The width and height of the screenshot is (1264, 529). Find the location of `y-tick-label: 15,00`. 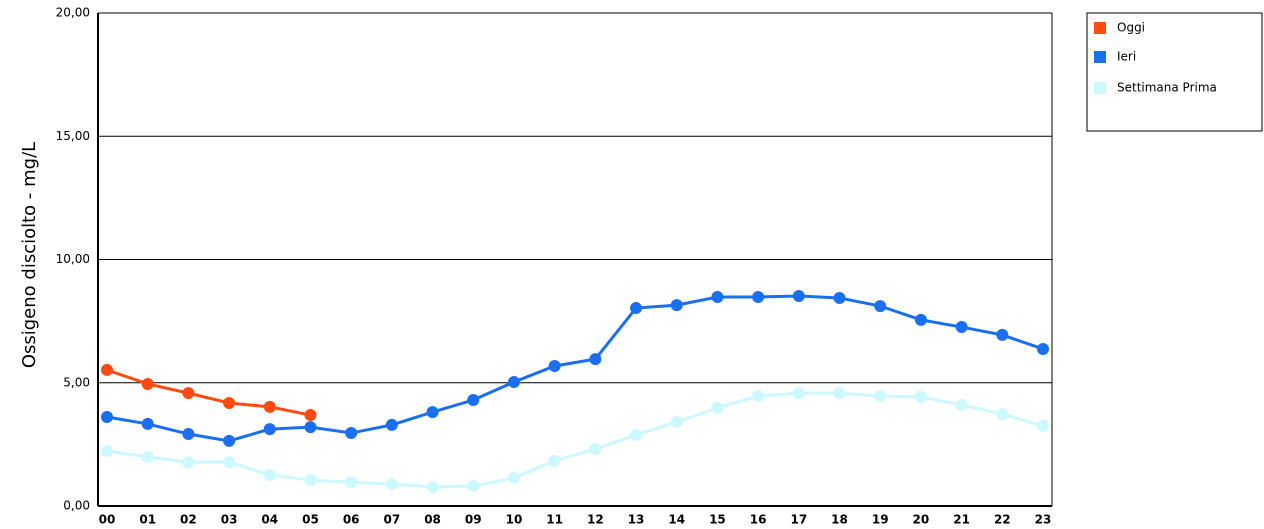

y-tick-label: 15,00 is located at coordinates (73, 136).